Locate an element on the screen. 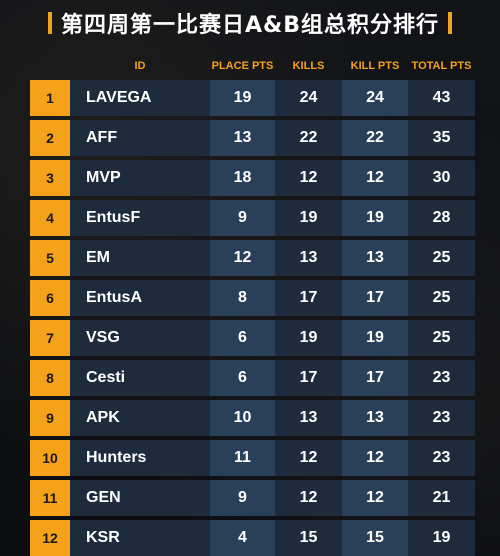 This screenshot has width=500, height=556. place-pts-cell: 10 is located at coordinates (242, 418).